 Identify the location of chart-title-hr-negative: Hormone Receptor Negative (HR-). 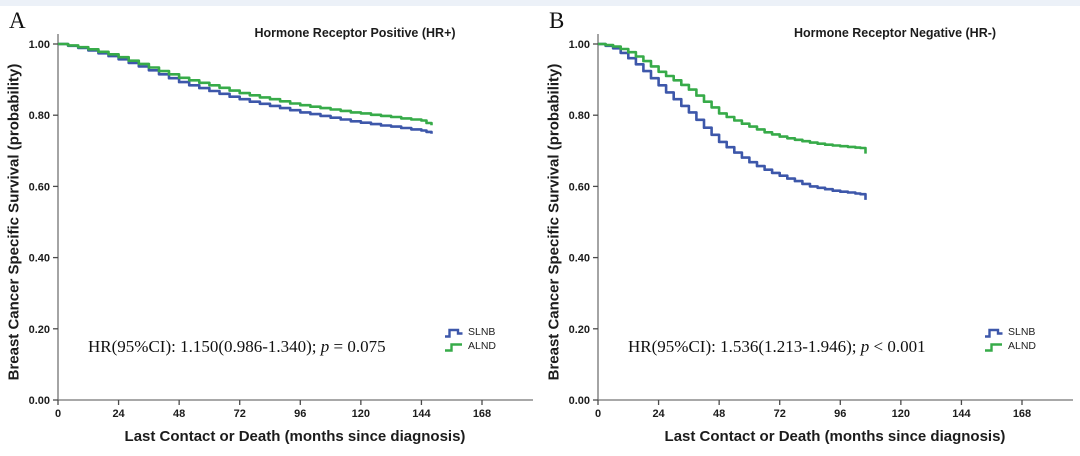
(895, 33).